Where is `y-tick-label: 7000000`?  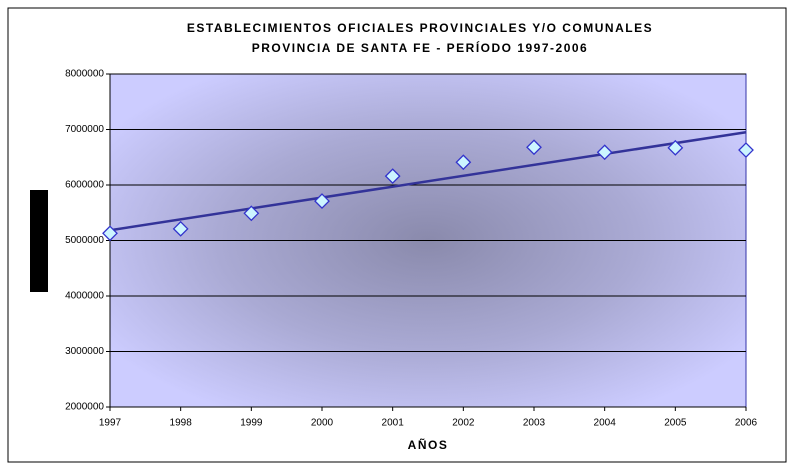
y-tick-label: 7000000 is located at coordinates (84, 129).